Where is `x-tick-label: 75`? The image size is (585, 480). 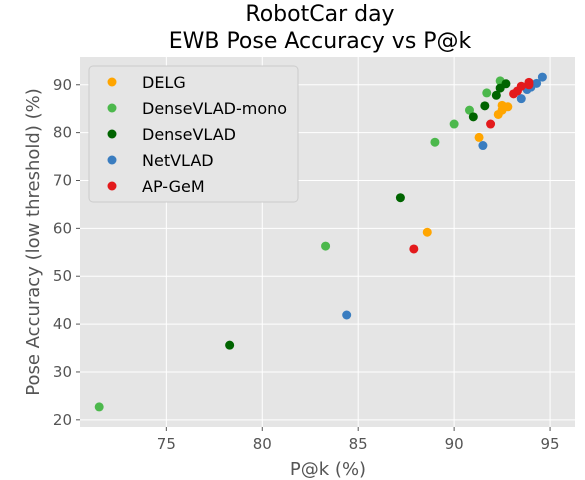
x-tick-label: 75 is located at coordinates (166, 444).